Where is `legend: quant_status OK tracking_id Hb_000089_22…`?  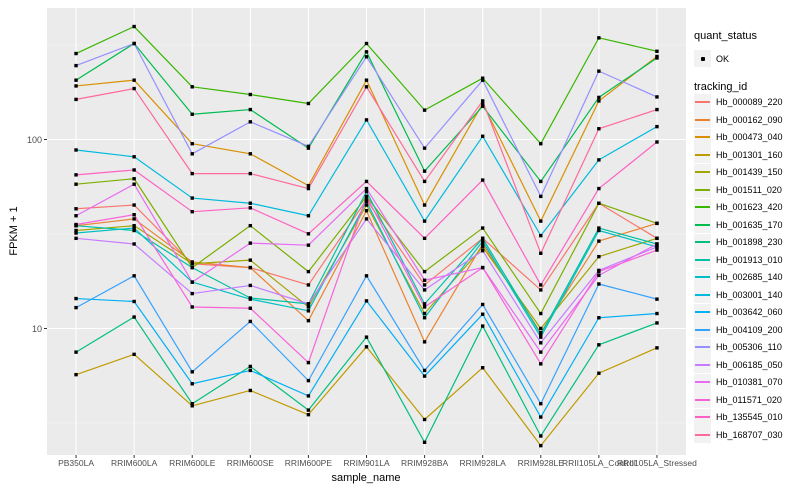 legend: quant_status OK tracking_id Hb_000089_22… is located at coordinates (747, 221).